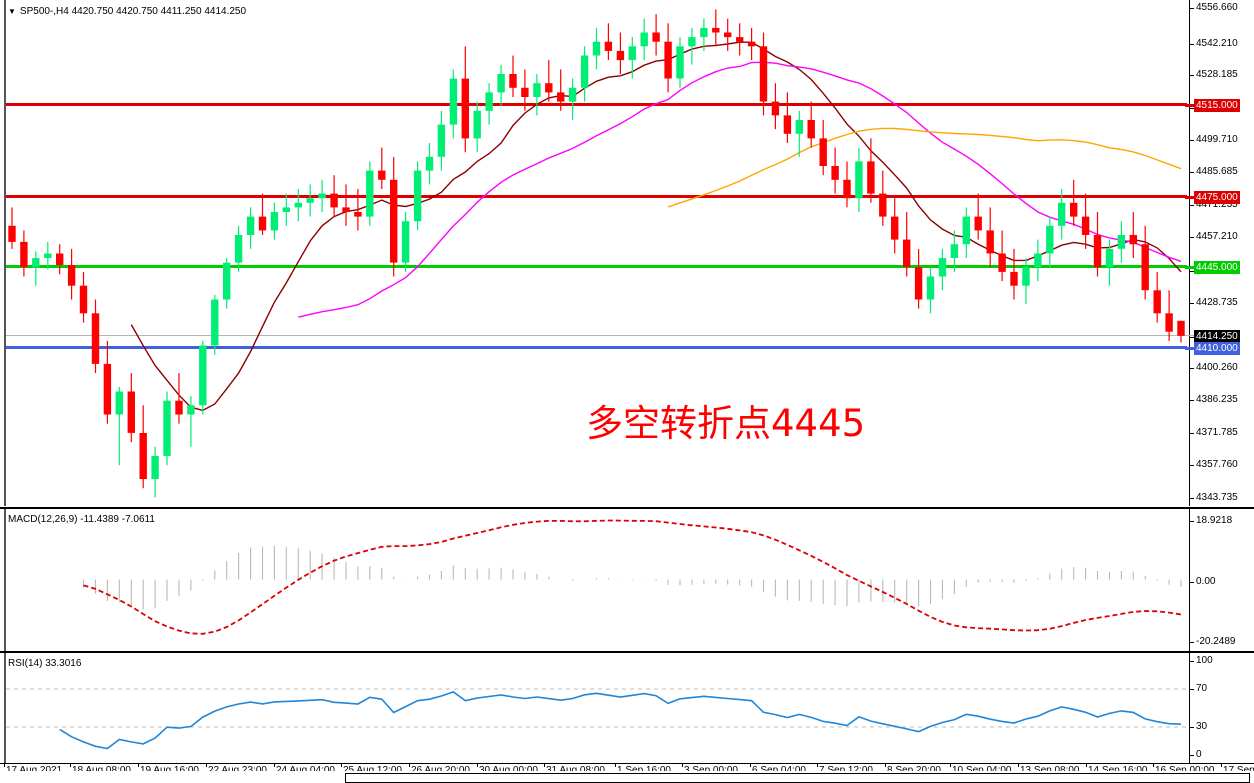 This screenshot has height=783, width=1254. Describe the element at coordinates (1217, 336) in the screenshot. I see `price-tag-last-price-4414: 4414.250` at that location.